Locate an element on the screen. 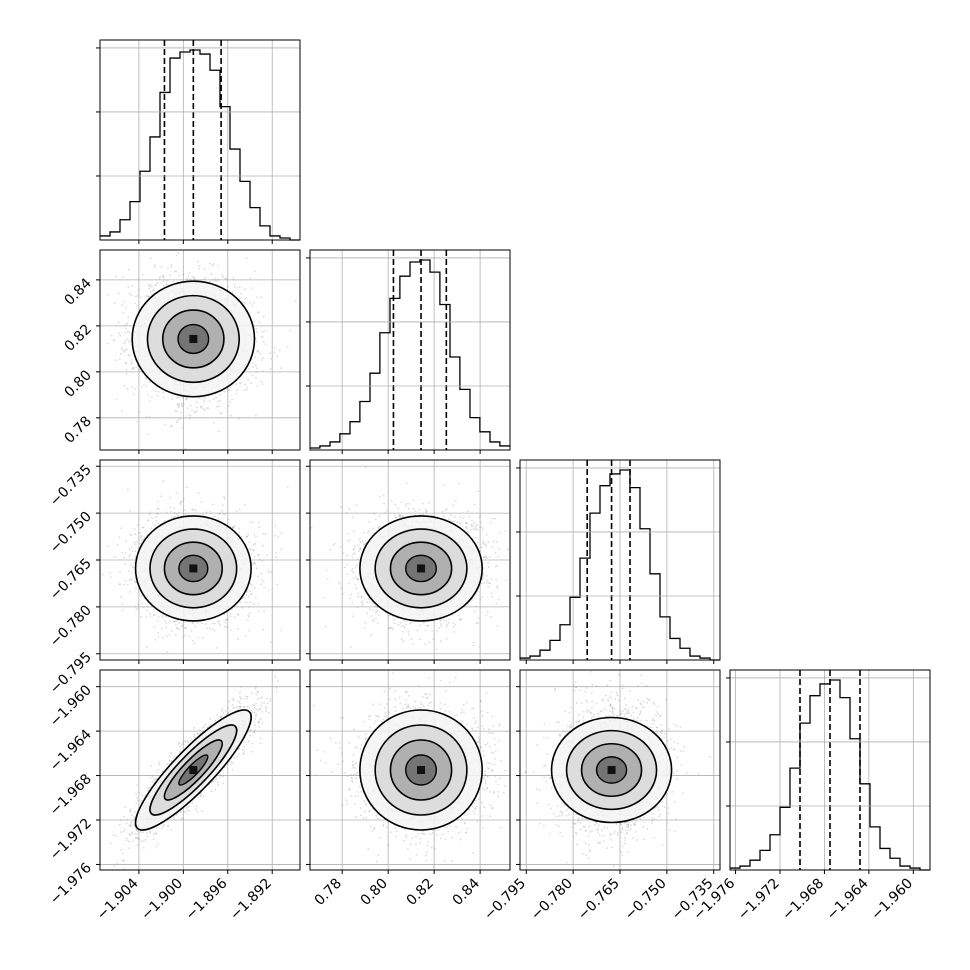 The width and height of the screenshot is (970, 970). scatter-panel-0-1: 0.780.800.820.84 is located at coordinates (181, 351).